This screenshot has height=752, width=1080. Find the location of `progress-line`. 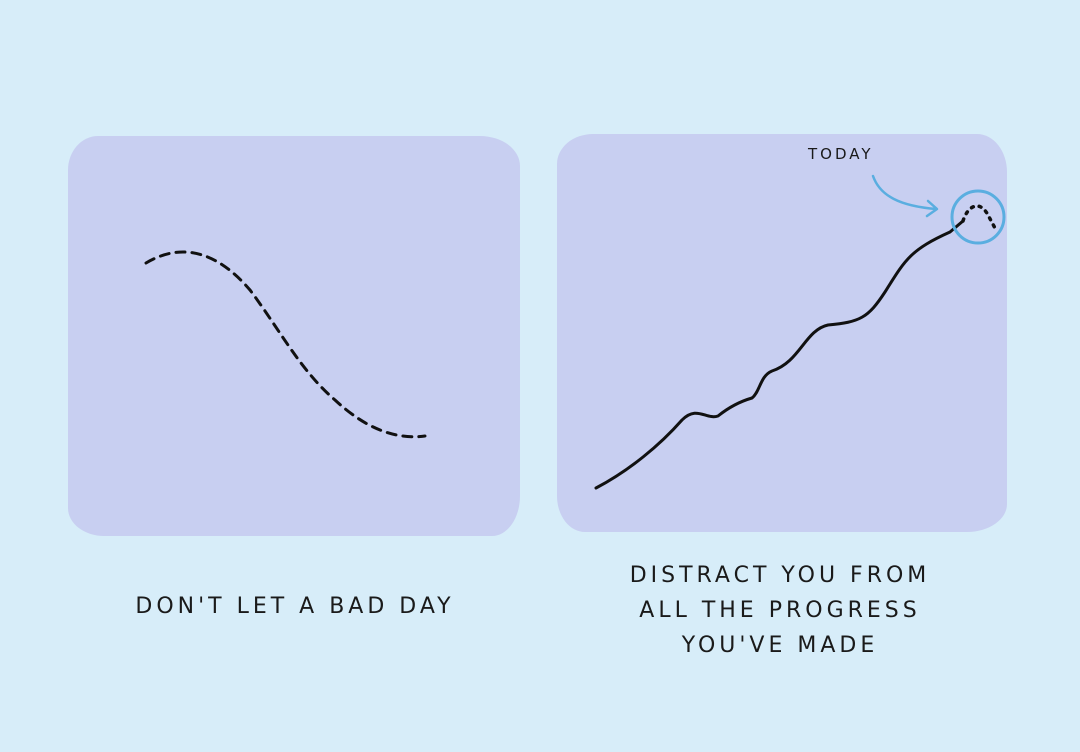

progress-line is located at coordinates (779, 354).